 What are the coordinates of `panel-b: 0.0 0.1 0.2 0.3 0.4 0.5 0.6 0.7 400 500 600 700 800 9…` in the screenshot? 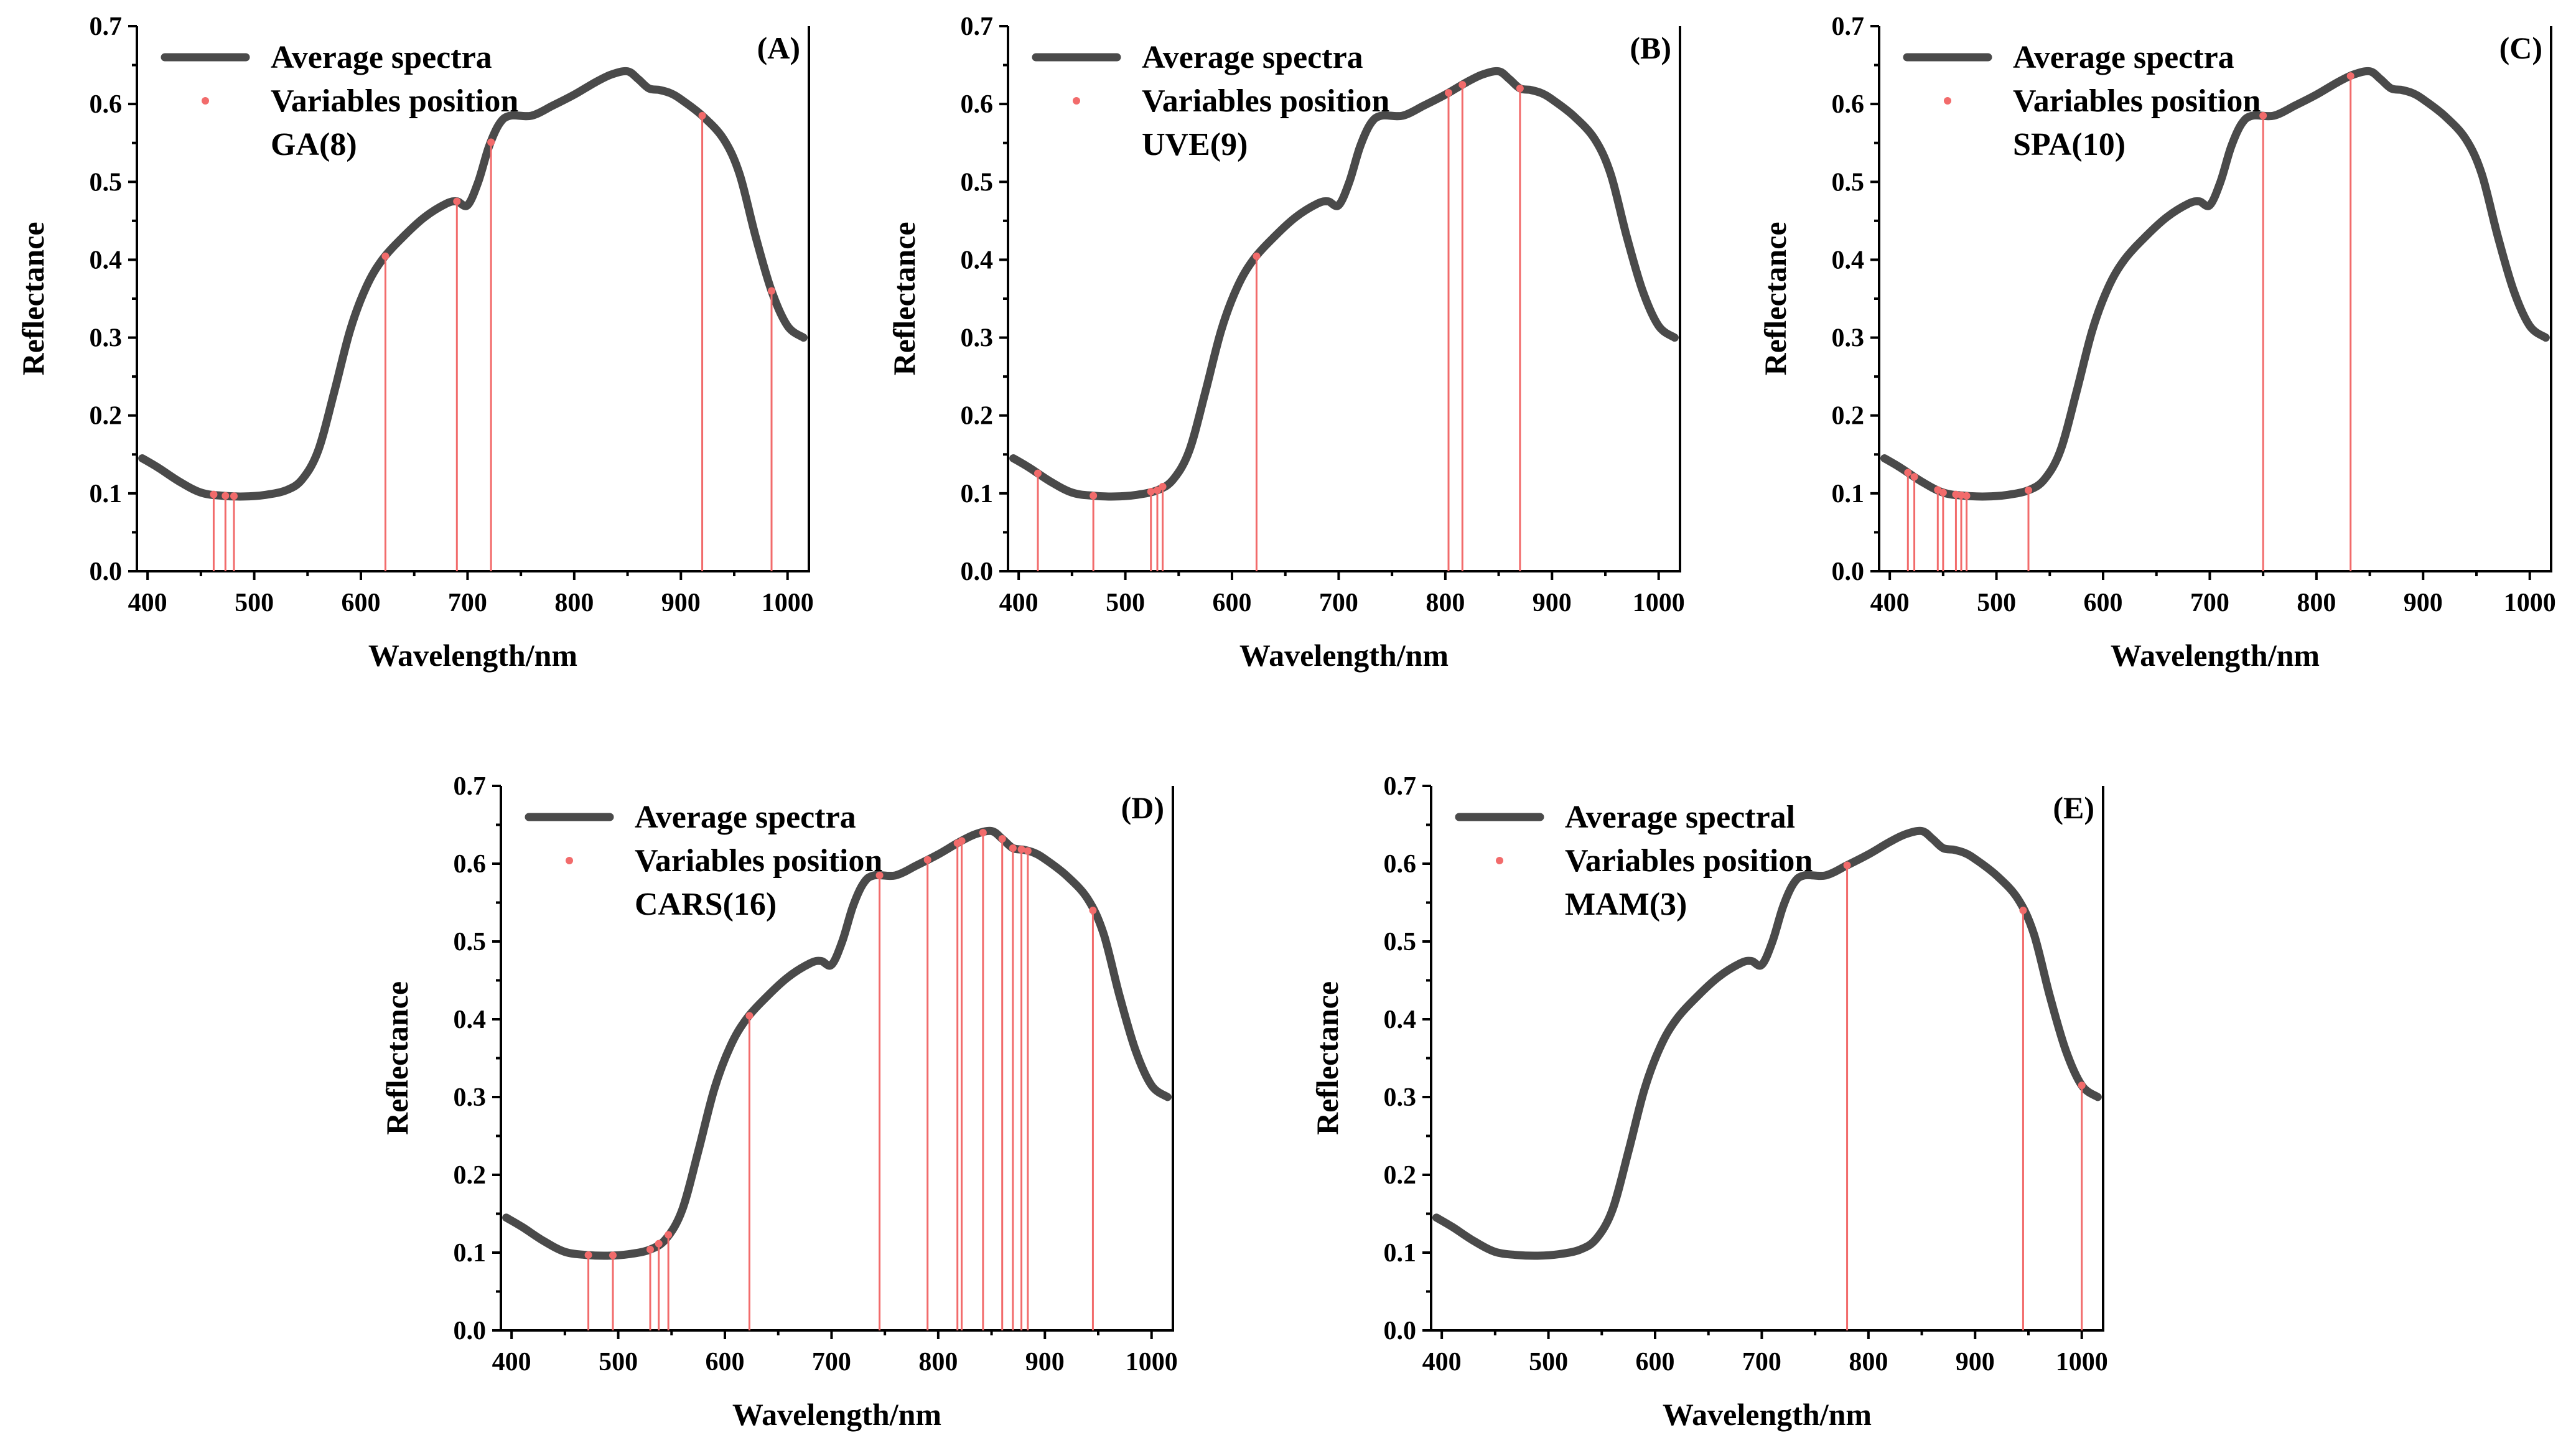 It's located at (1286, 342).